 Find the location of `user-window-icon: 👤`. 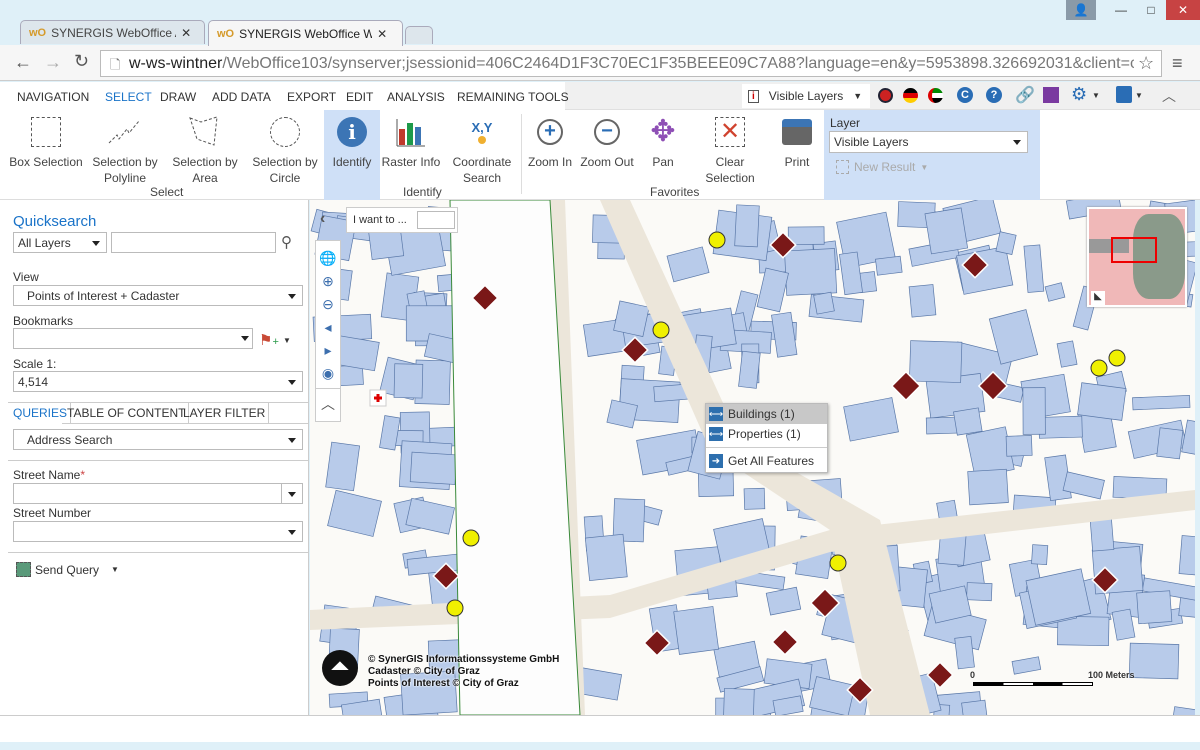

user-window-icon: 👤 is located at coordinates (1081, 10).